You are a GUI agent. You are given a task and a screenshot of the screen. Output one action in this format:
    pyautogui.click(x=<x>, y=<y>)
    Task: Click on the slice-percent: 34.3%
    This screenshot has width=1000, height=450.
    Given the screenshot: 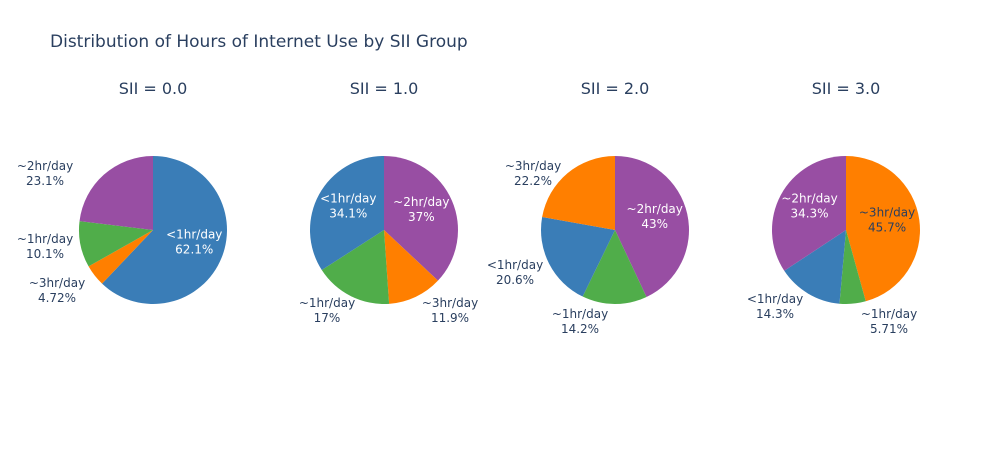 What is the action you would take?
    pyautogui.click(x=809, y=213)
    